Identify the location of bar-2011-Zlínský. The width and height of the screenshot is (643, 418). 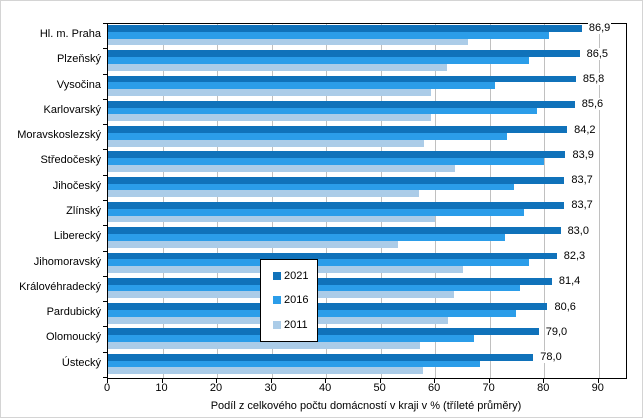
(272, 219).